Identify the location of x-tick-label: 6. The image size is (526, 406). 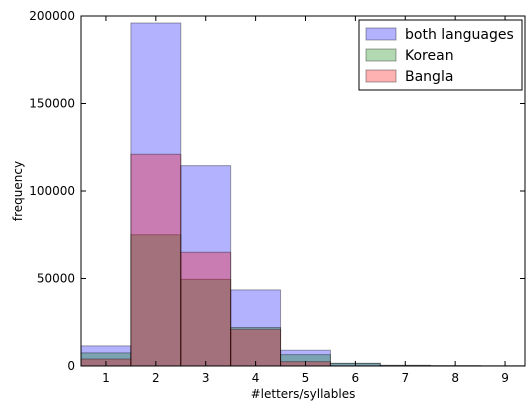
(356, 378).